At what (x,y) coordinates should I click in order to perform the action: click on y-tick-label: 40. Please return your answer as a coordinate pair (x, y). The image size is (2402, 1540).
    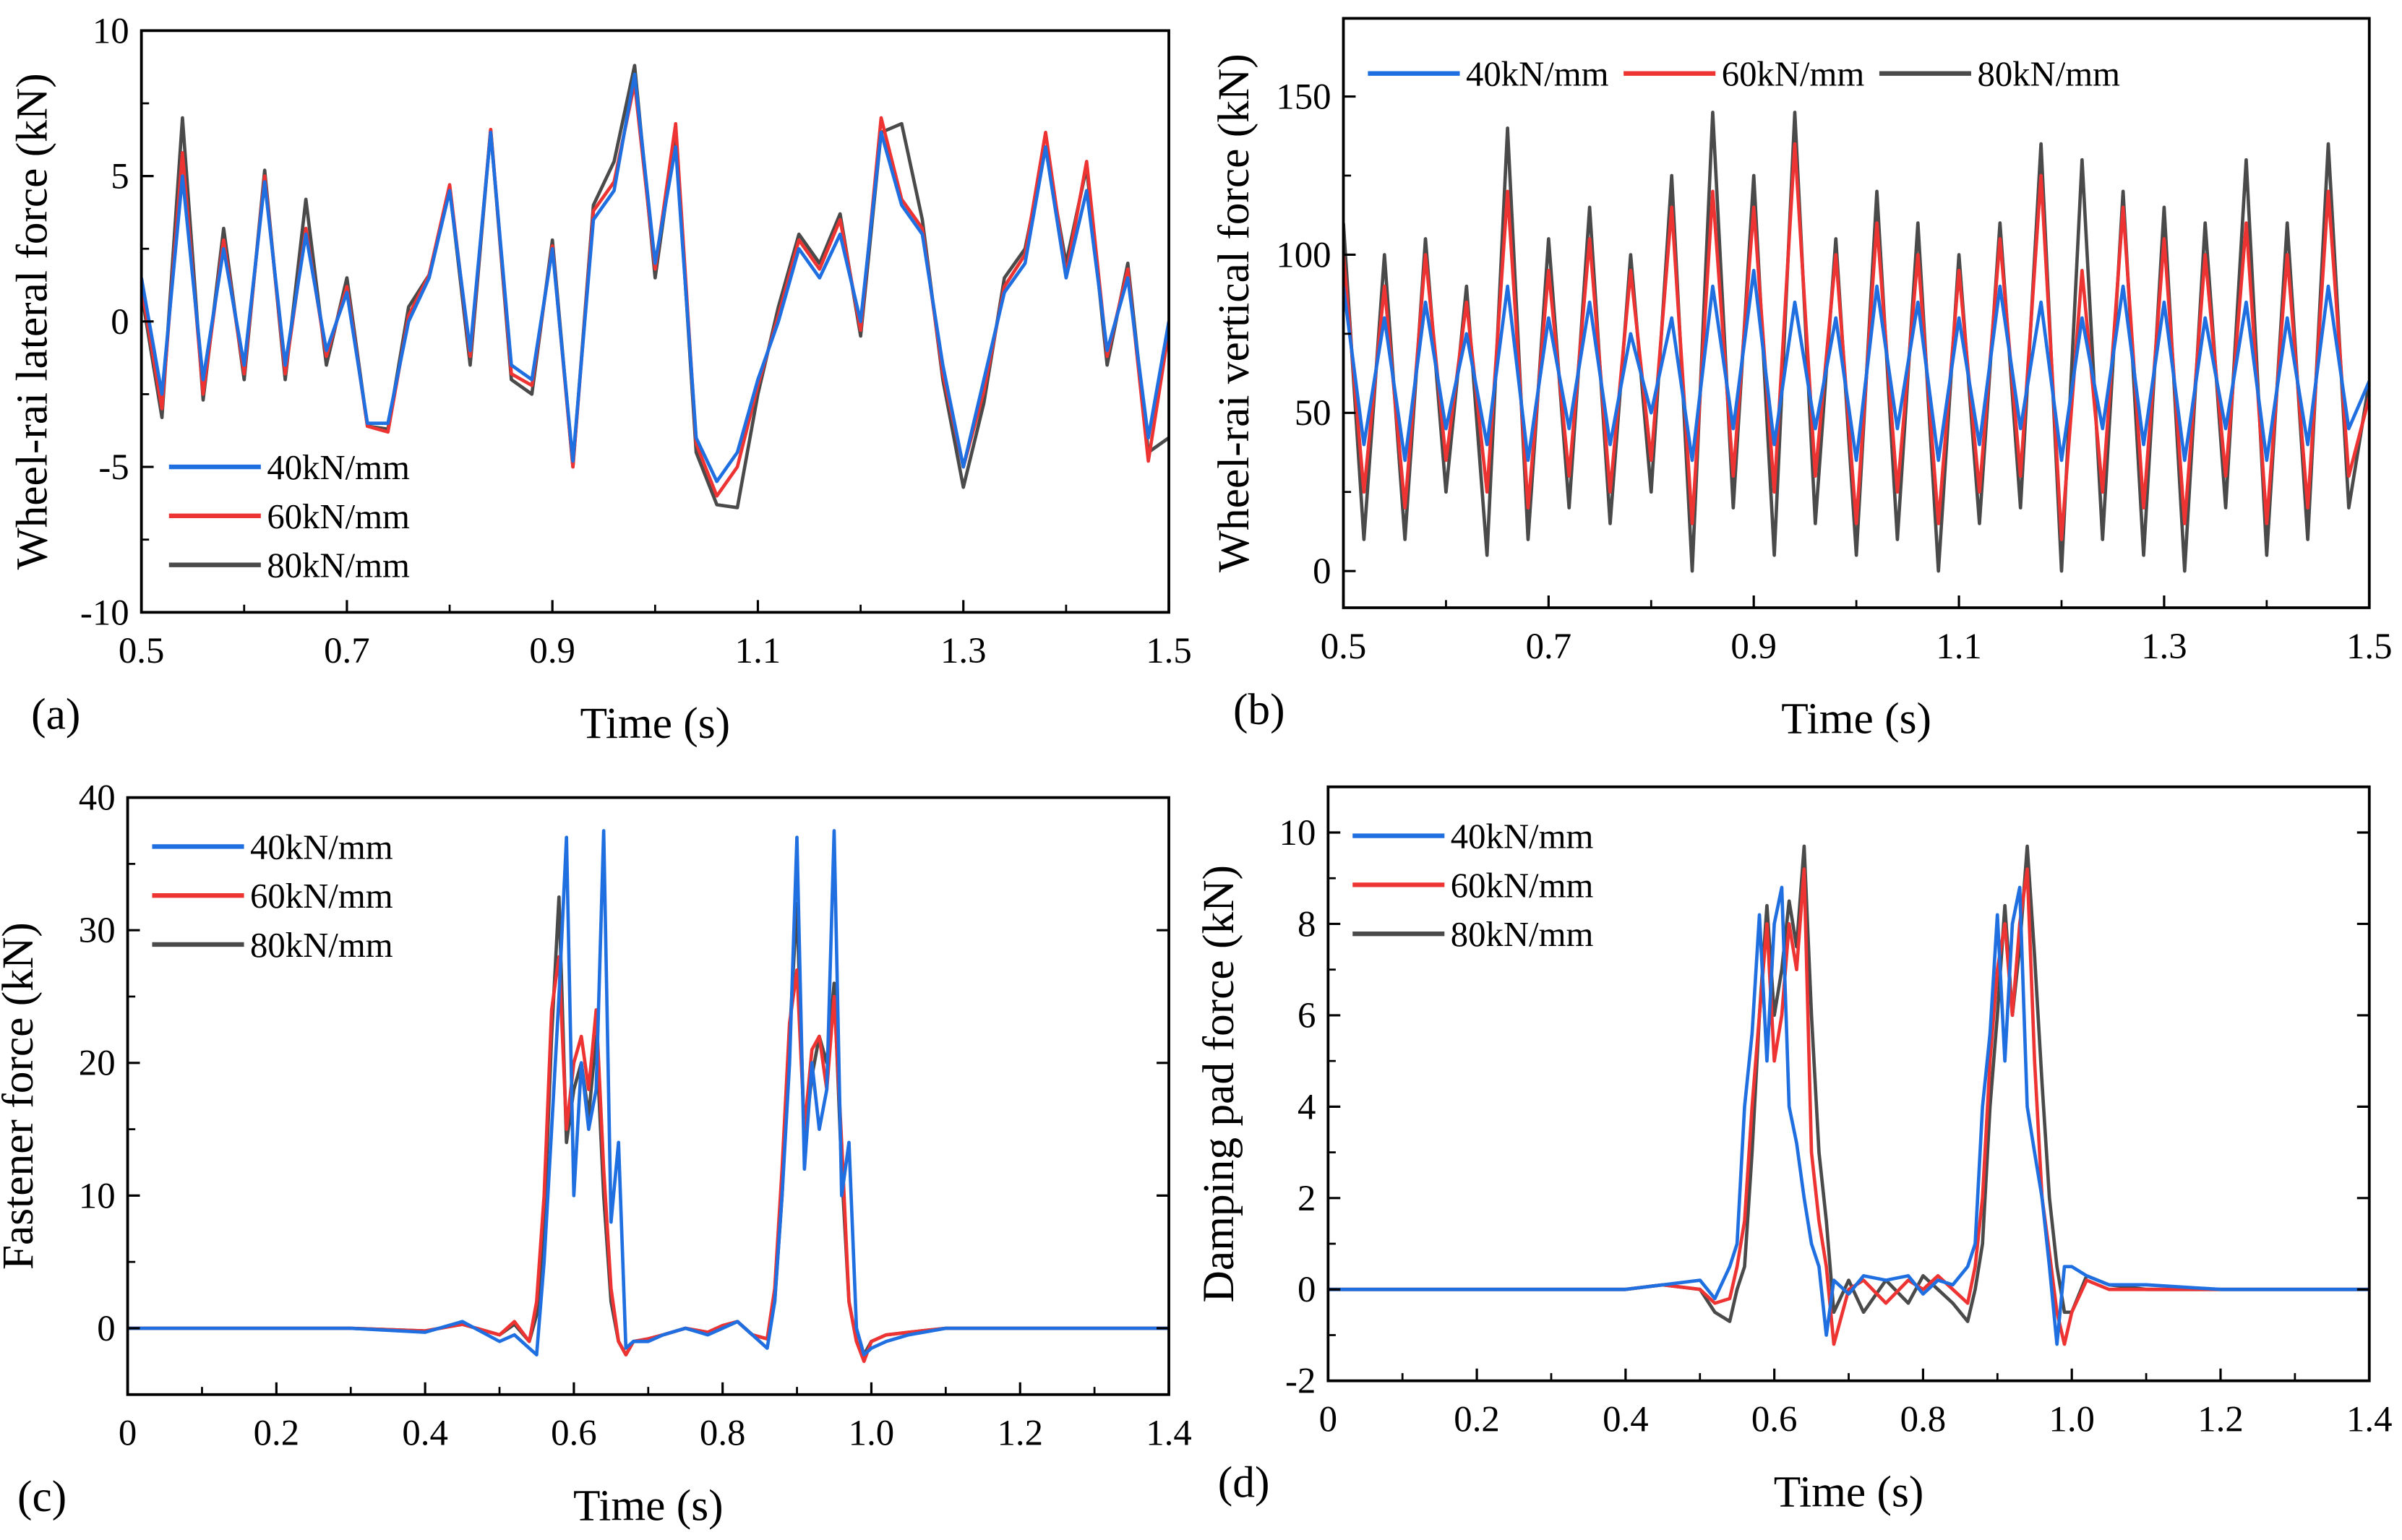
    Looking at the image, I should click on (98, 798).